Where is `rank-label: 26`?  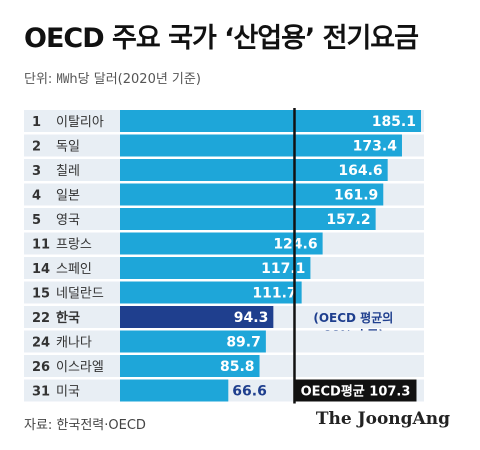
rank-label: 26 is located at coordinates (41, 367).